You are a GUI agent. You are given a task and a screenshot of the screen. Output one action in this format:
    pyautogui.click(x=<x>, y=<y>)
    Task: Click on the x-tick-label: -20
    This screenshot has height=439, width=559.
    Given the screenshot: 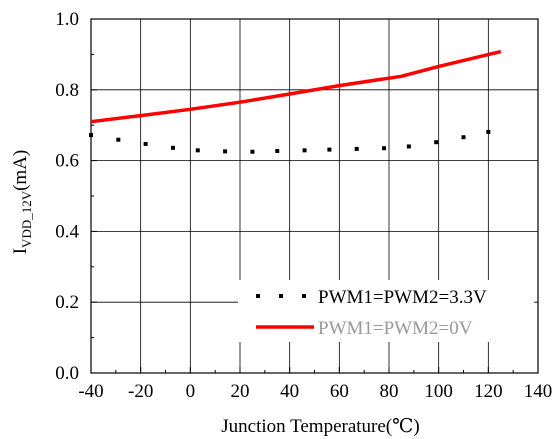 What is the action you would take?
    pyautogui.click(x=140, y=391)
    